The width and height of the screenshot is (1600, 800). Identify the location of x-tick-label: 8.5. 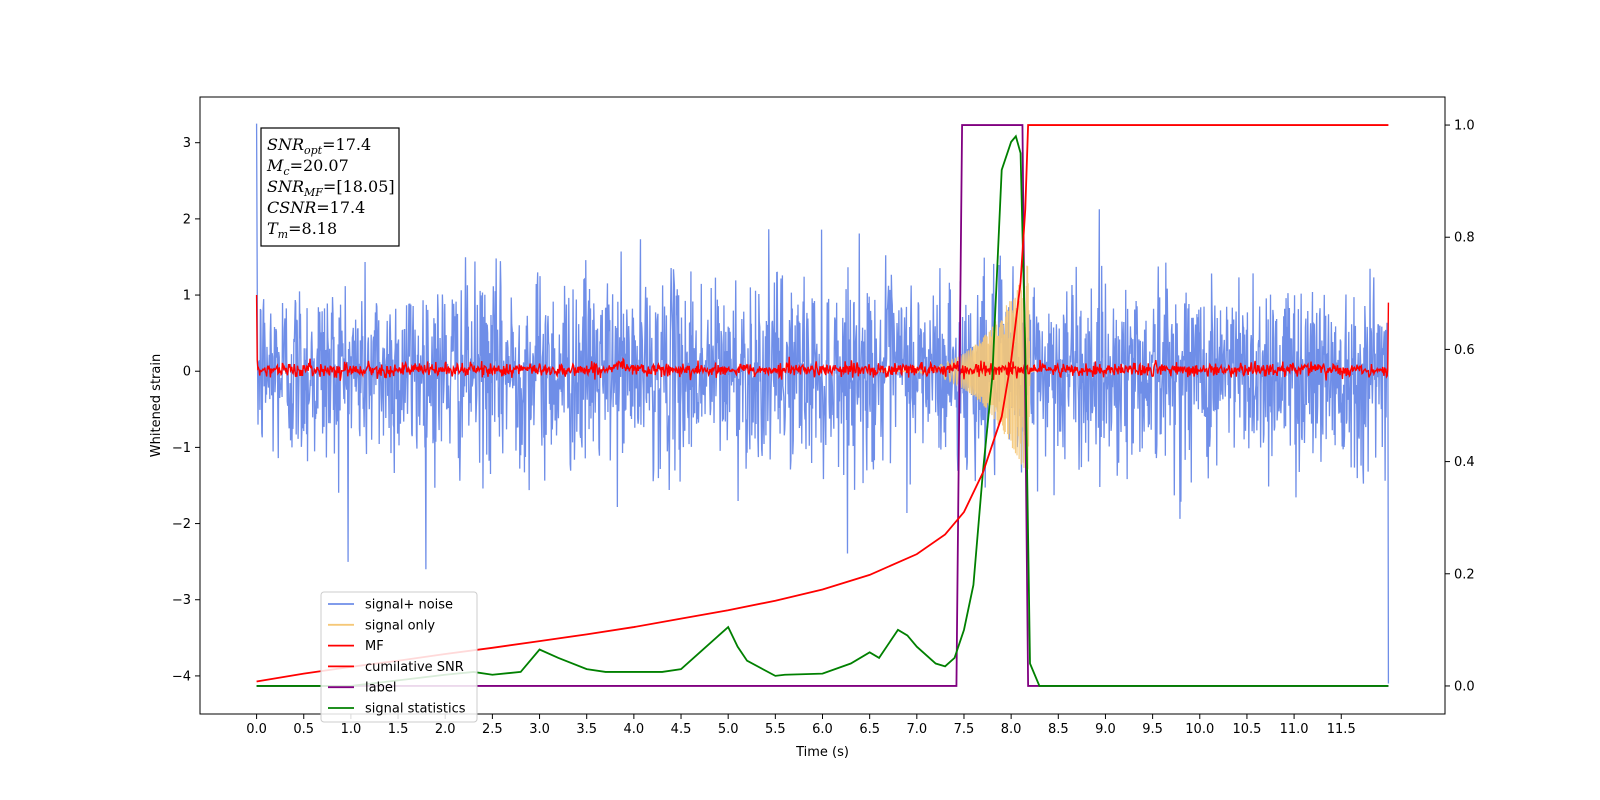
(1058, 729).